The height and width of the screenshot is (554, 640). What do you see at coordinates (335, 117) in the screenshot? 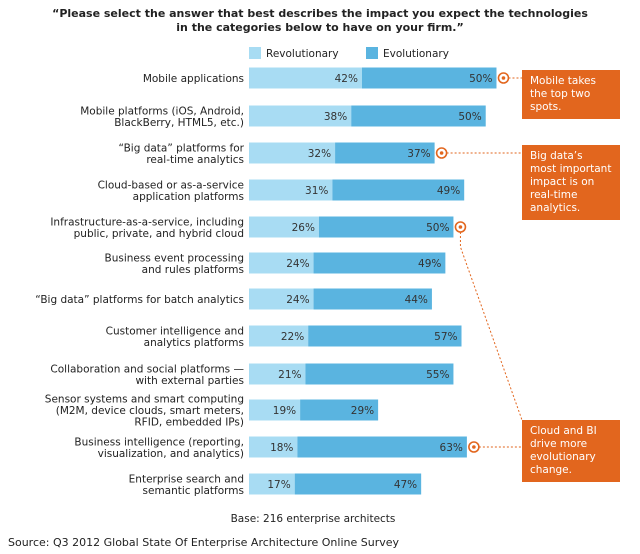
I see `value-label-revolutionary: 38%` at bounding box center [335, 117].